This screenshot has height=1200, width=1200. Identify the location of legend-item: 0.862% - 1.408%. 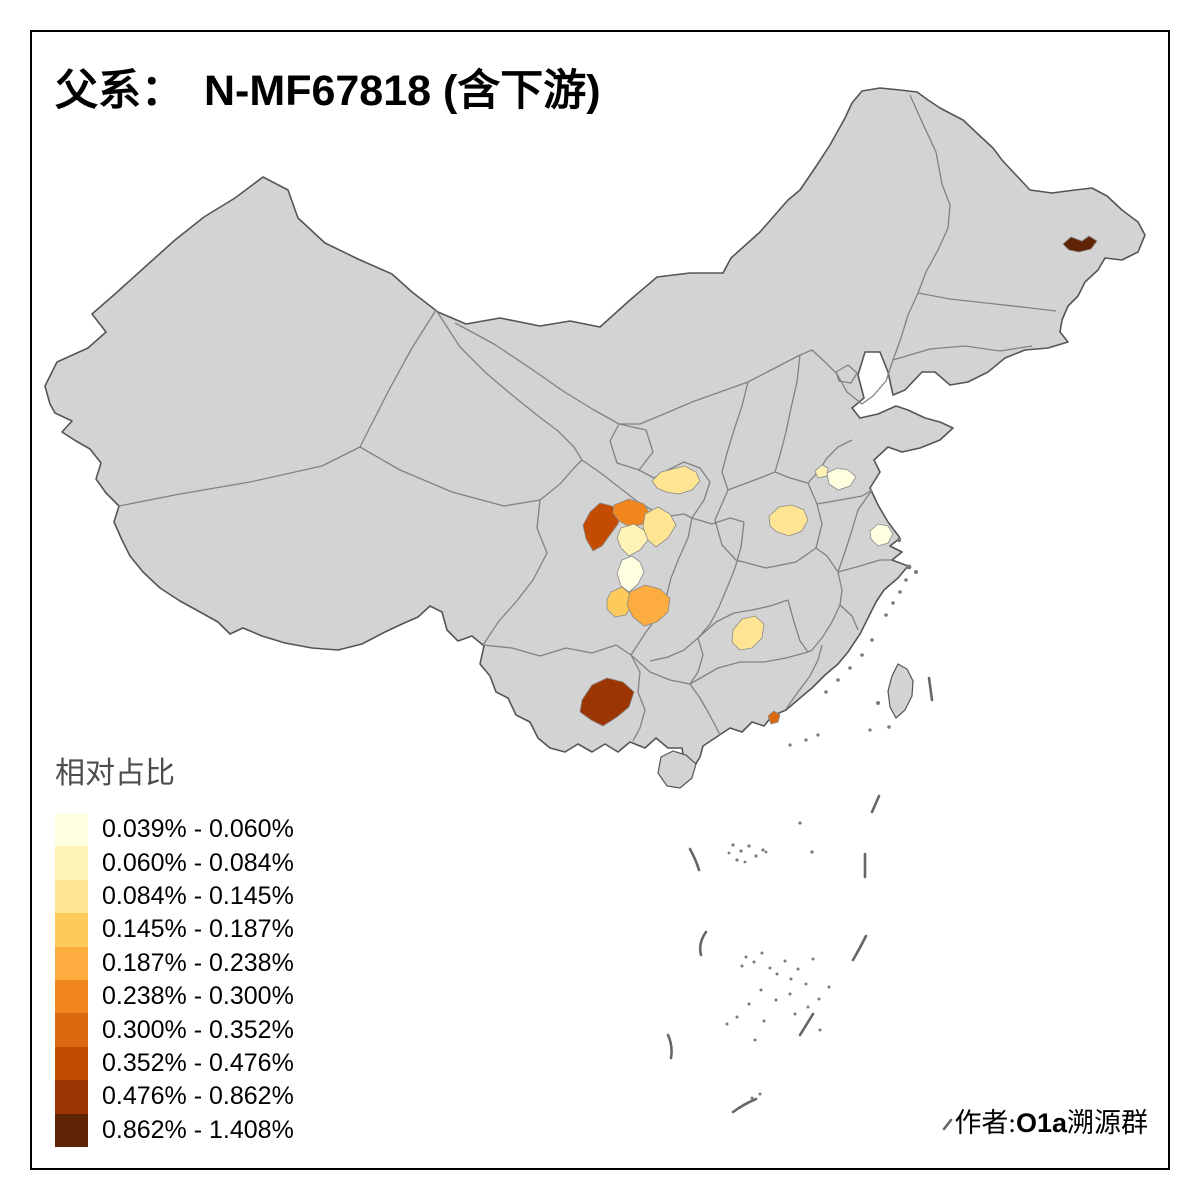
(174, 1130).